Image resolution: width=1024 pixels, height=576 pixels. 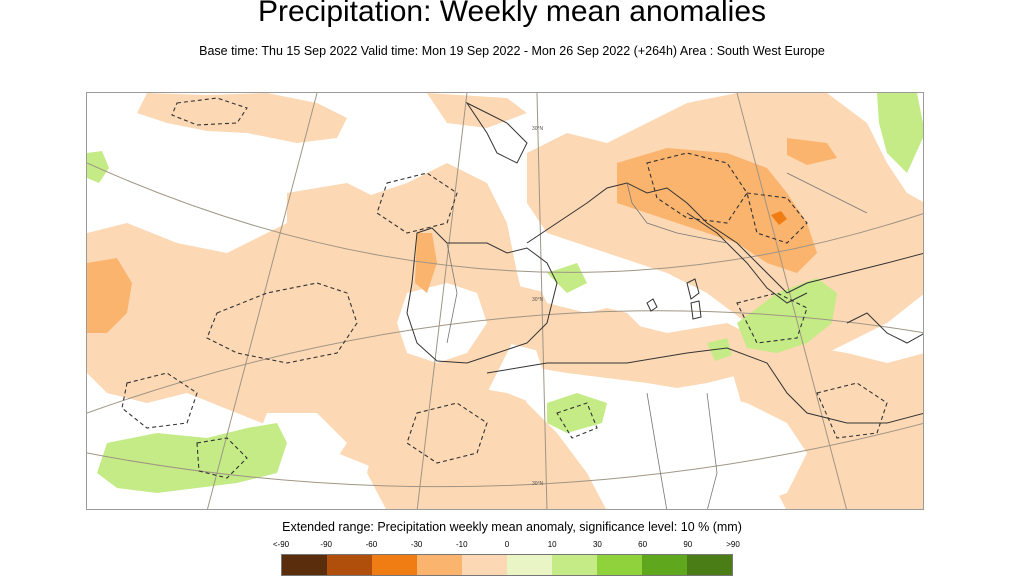 I want to click on dry-area-east-europe, so click(x=900, y=133).